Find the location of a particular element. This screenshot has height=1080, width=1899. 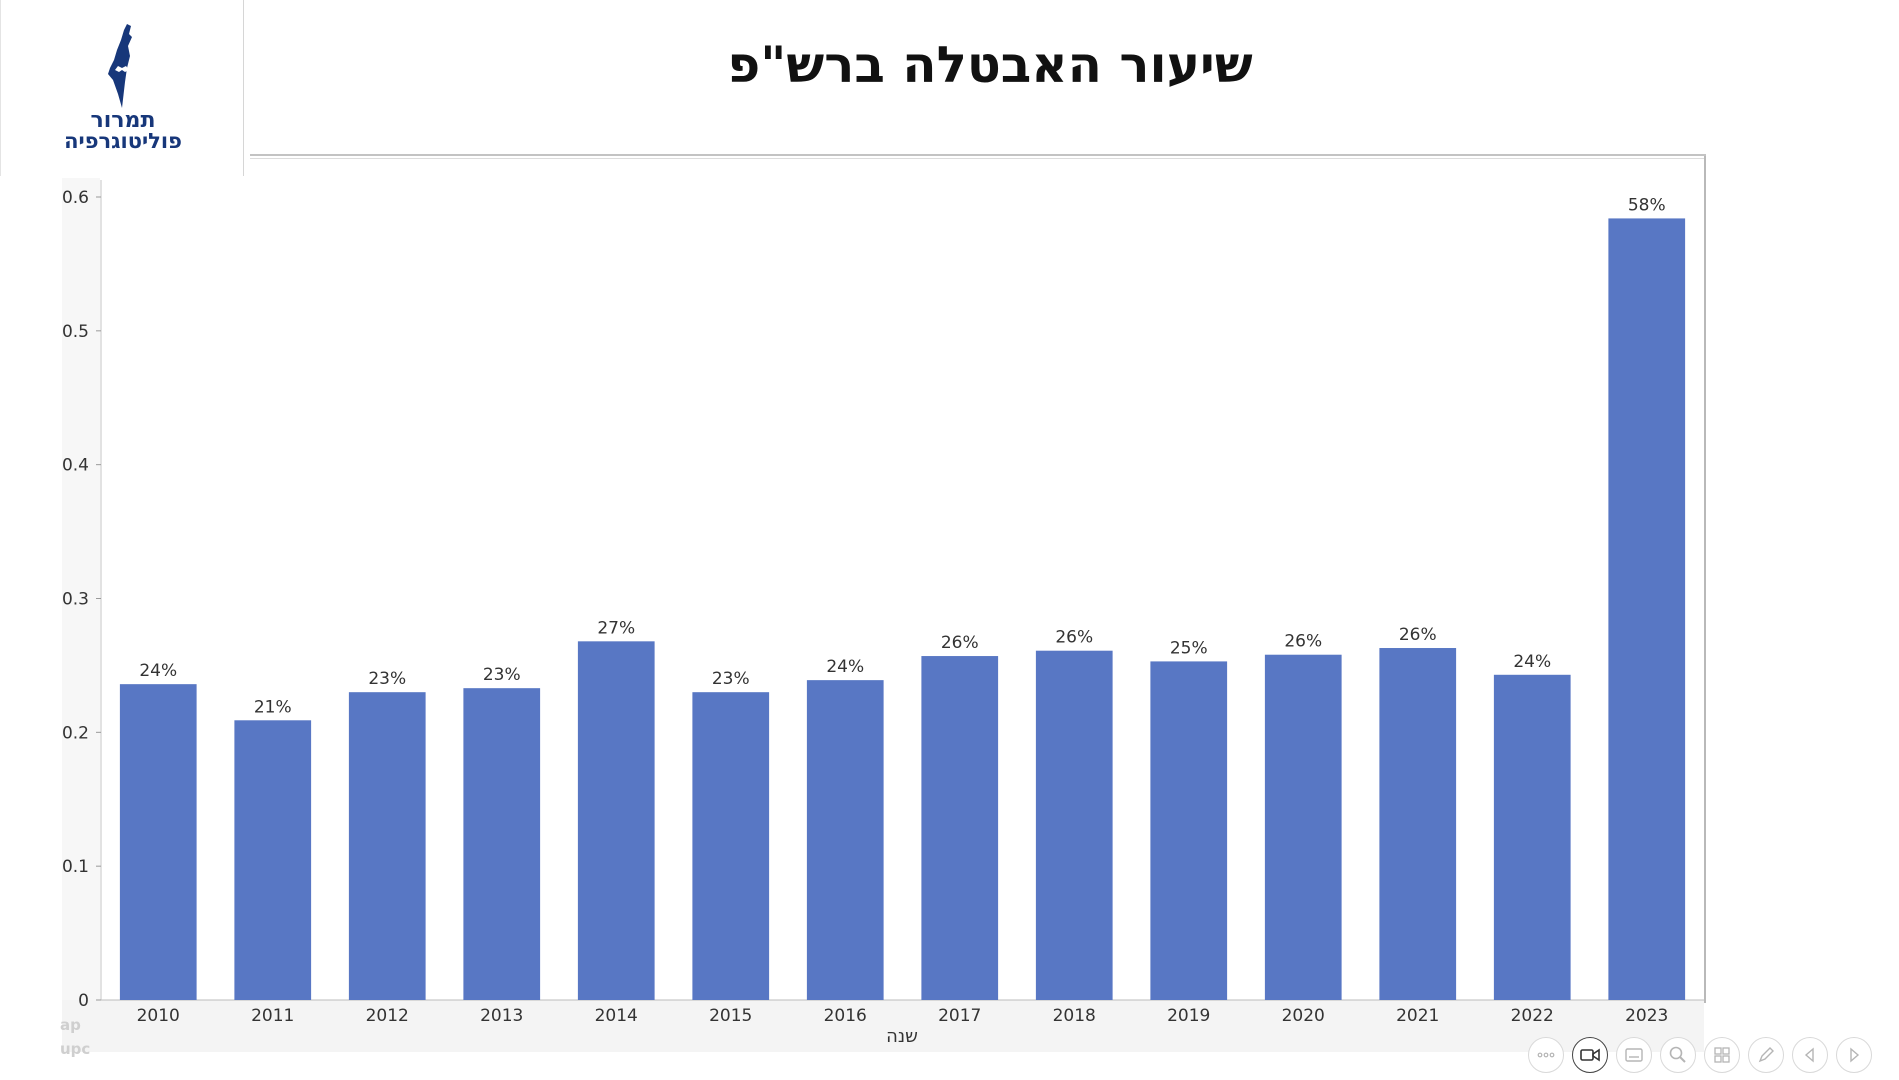

bar-2013 is located at coordinates (502, 844).